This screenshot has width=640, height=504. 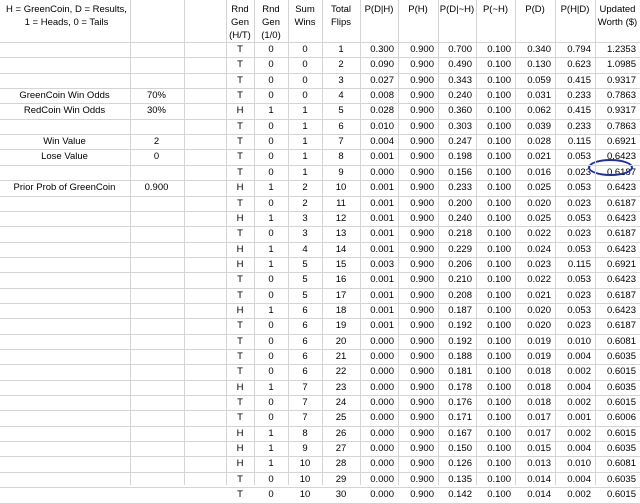 I want to click on table-cell: 0.017, so click(x=539, y=433).